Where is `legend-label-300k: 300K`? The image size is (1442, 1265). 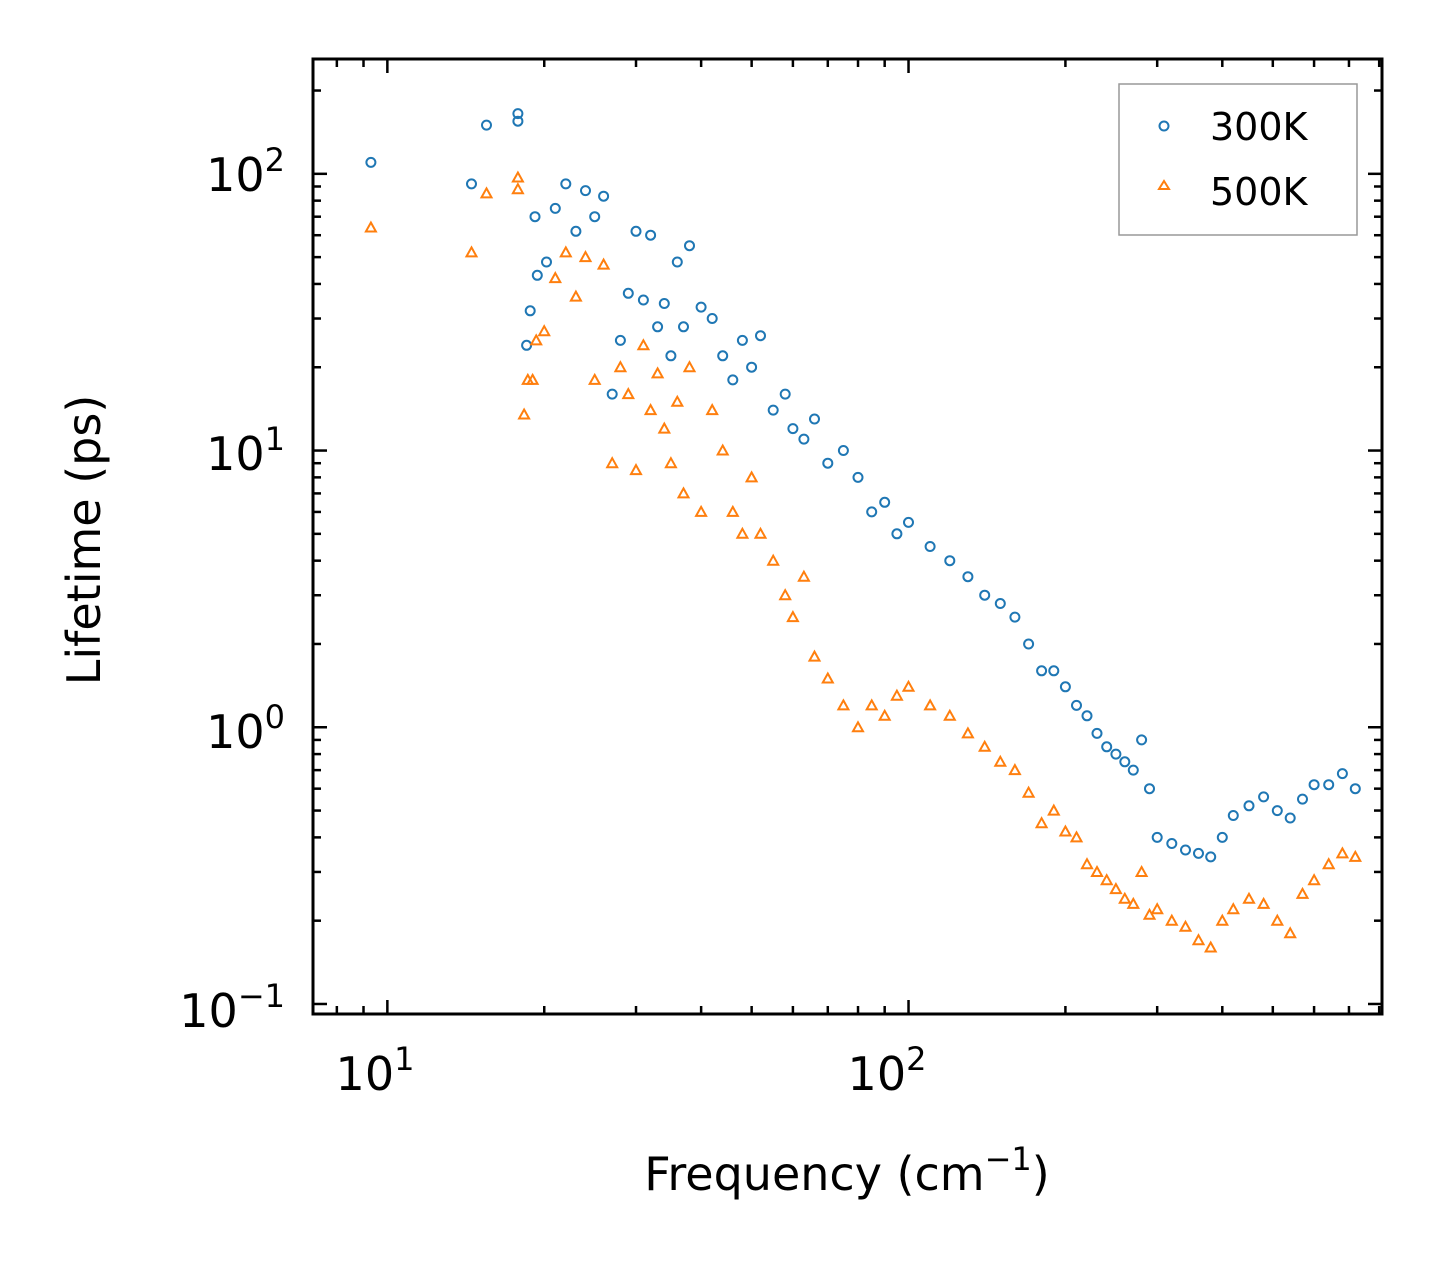 legend-label-300k: 300K is located at coordinates (1259, 127).